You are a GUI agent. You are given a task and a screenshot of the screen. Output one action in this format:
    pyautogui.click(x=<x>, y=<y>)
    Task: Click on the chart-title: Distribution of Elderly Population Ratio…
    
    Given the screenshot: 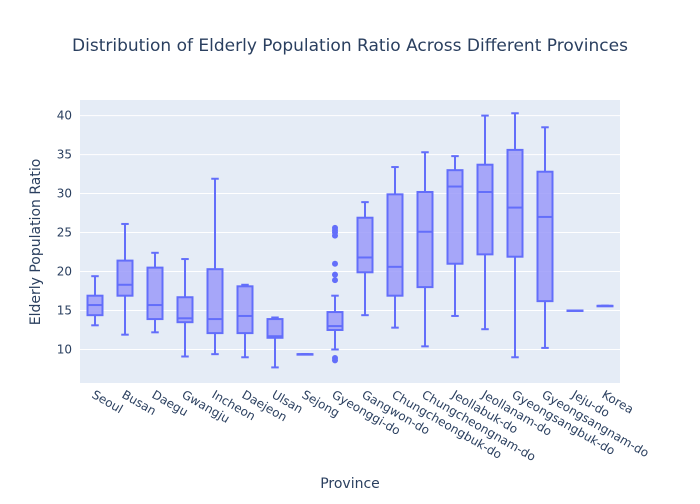 What is the action you would take?
    pyautogui.click(x=350, y=46)
    